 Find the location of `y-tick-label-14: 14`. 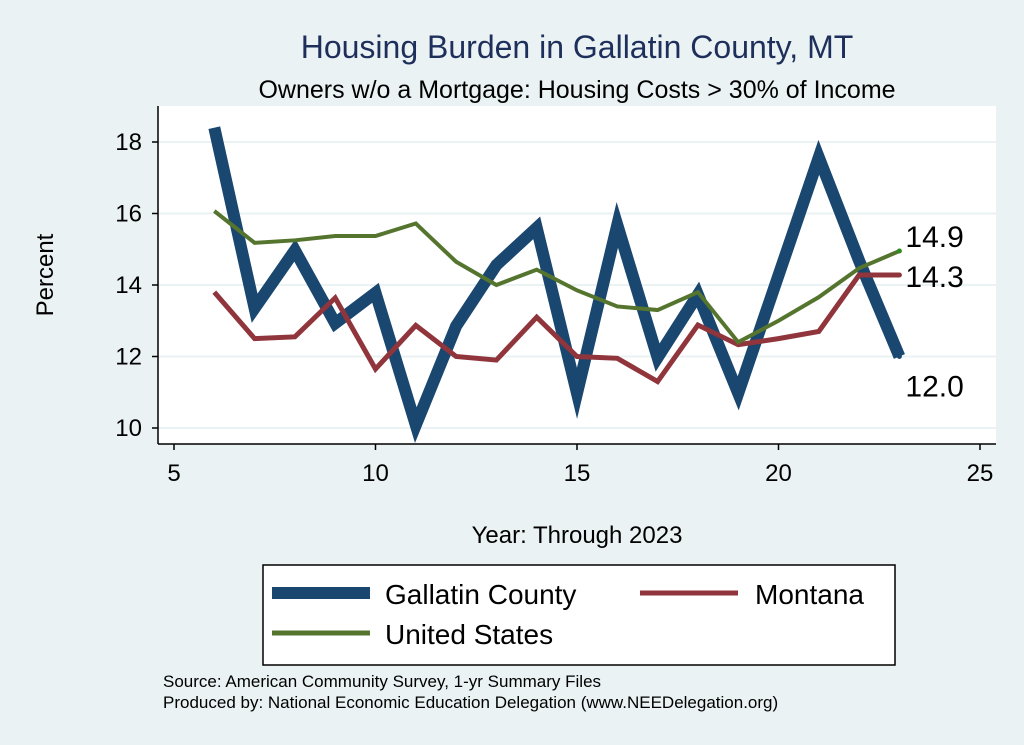

y-tick-label-14: 14 is located at coordinates (128, 285).